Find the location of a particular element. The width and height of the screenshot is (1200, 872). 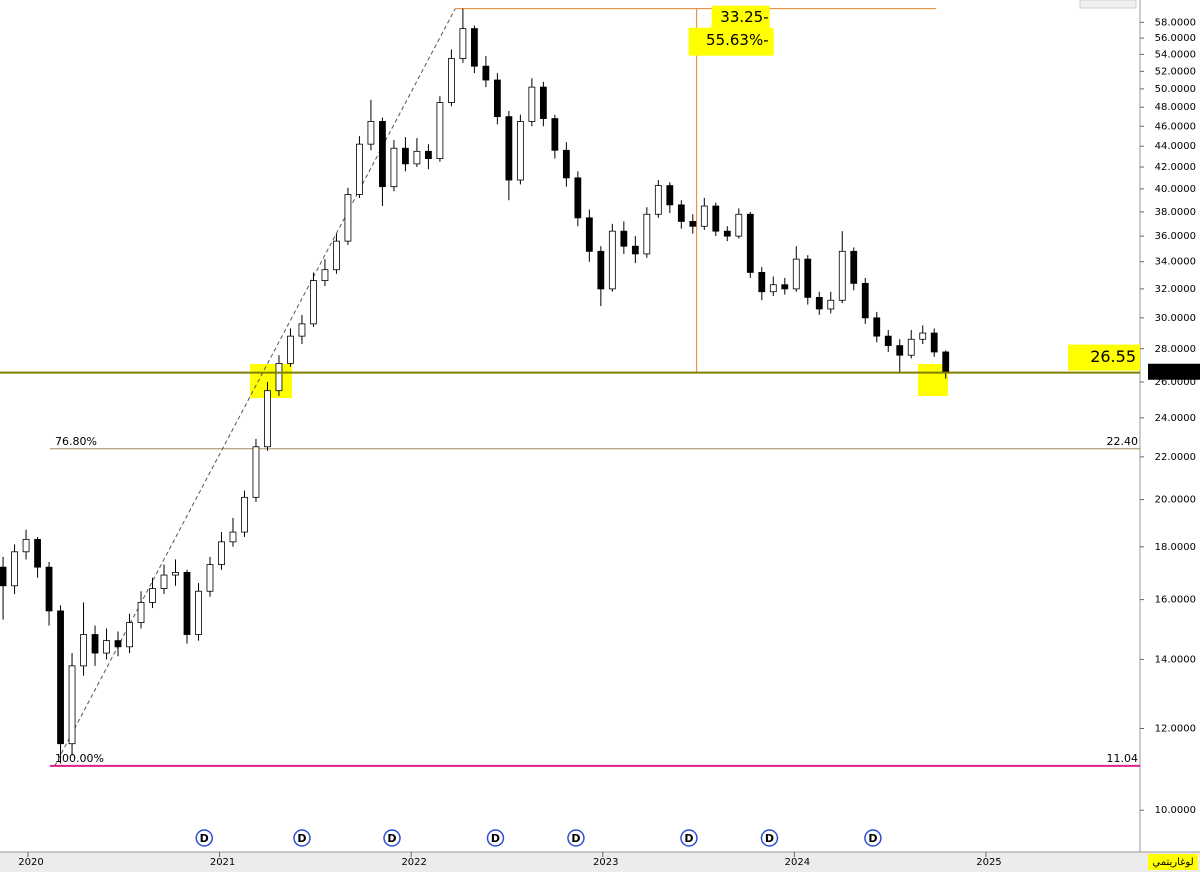

y-tick-label: 40.0000 is located at coordinates (1175, 189).